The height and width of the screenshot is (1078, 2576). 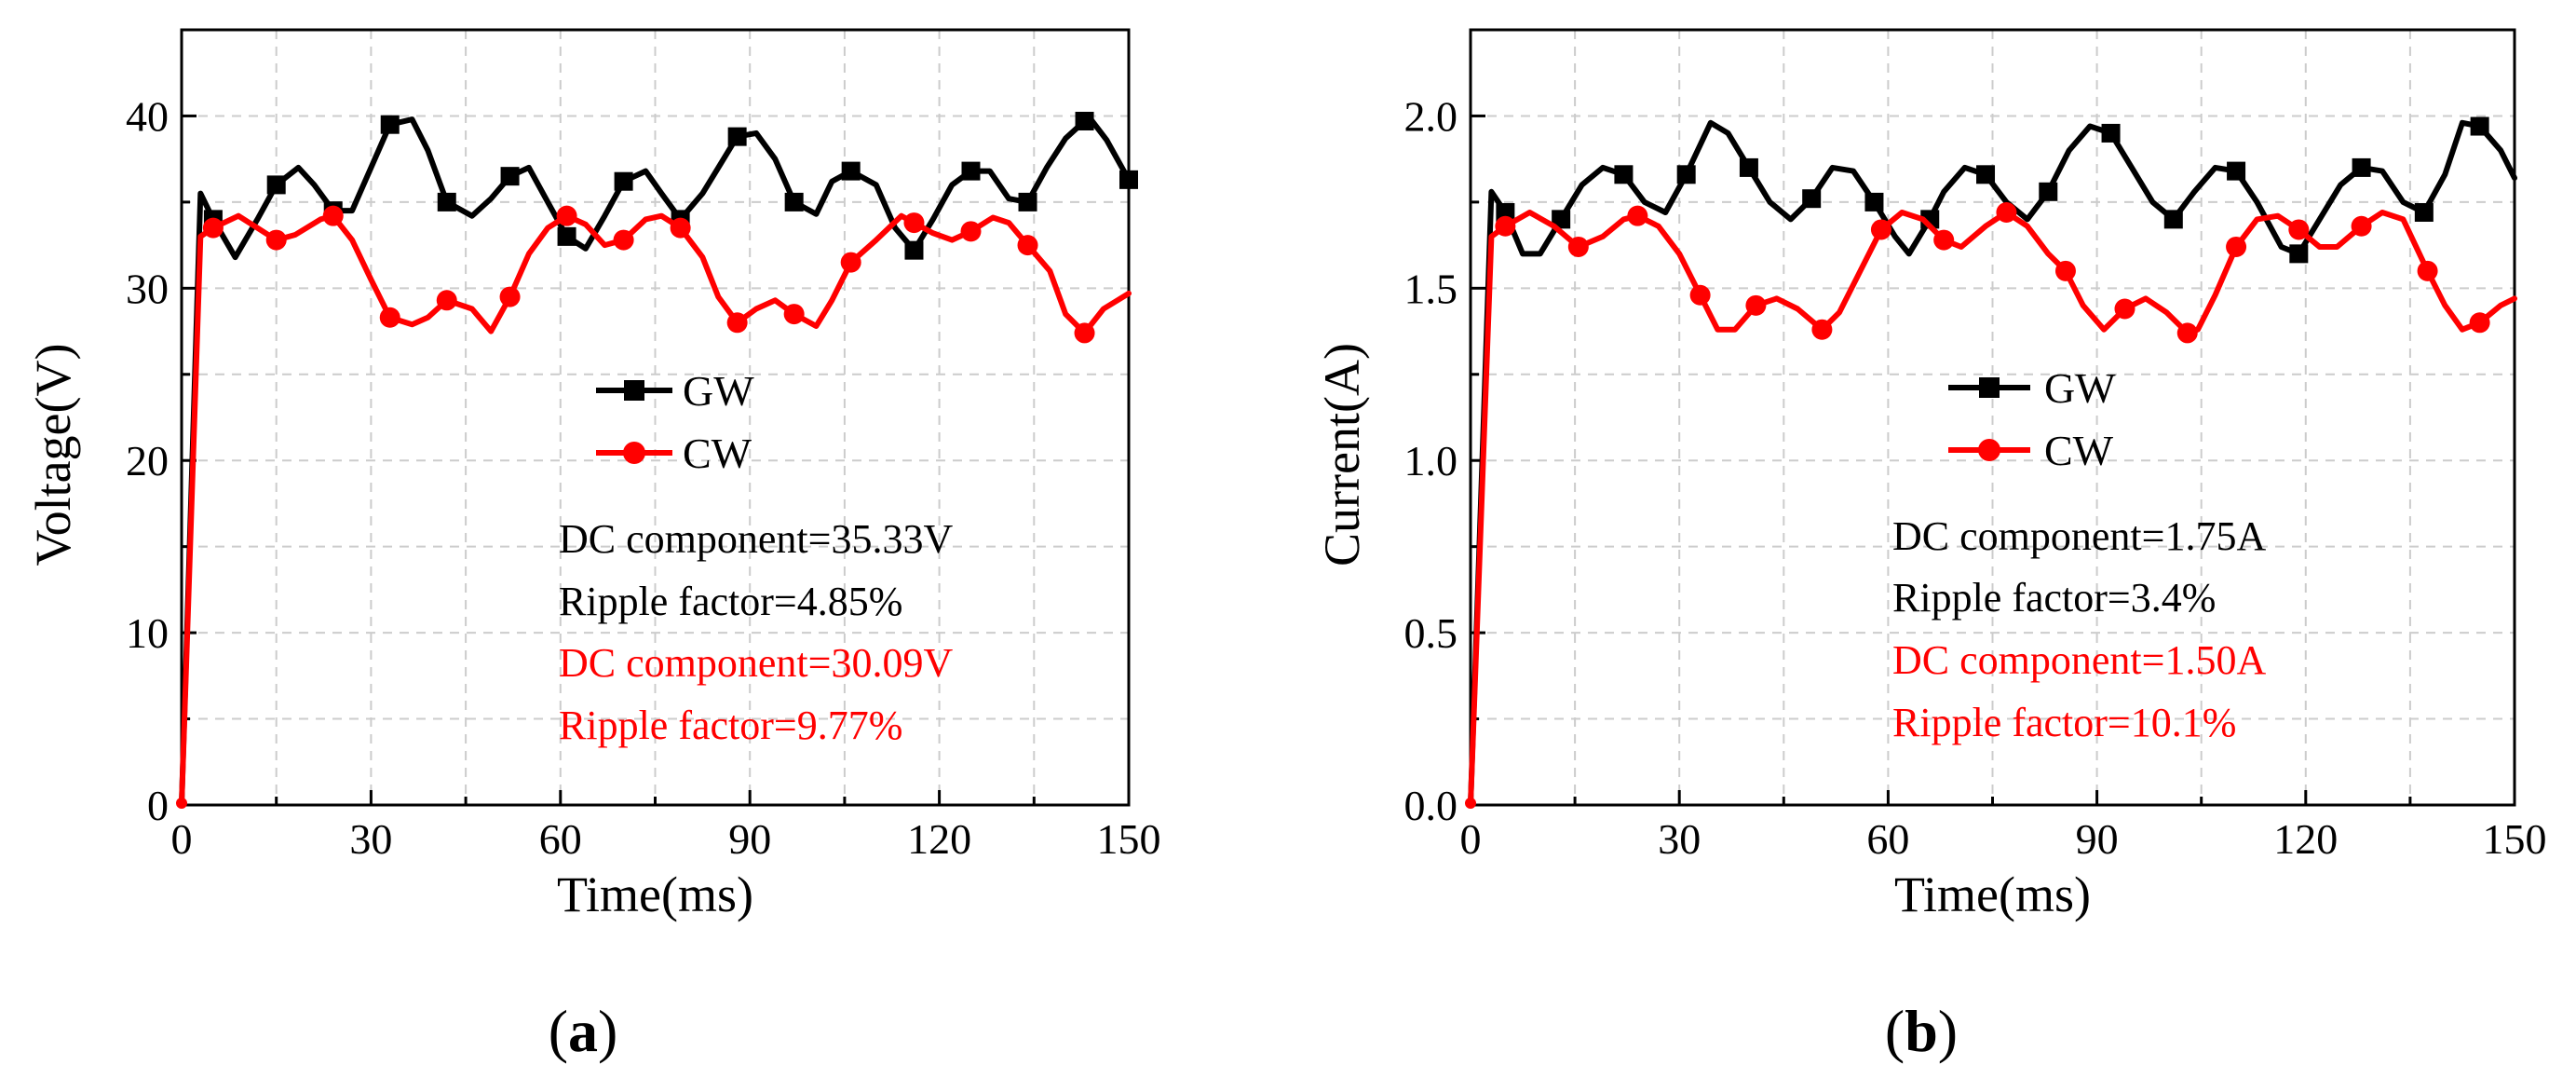 What do you see at coordinates (560, 839) in the screenshot?
I see `x-tick-label-60: 60` at bounding box center [560, 839].